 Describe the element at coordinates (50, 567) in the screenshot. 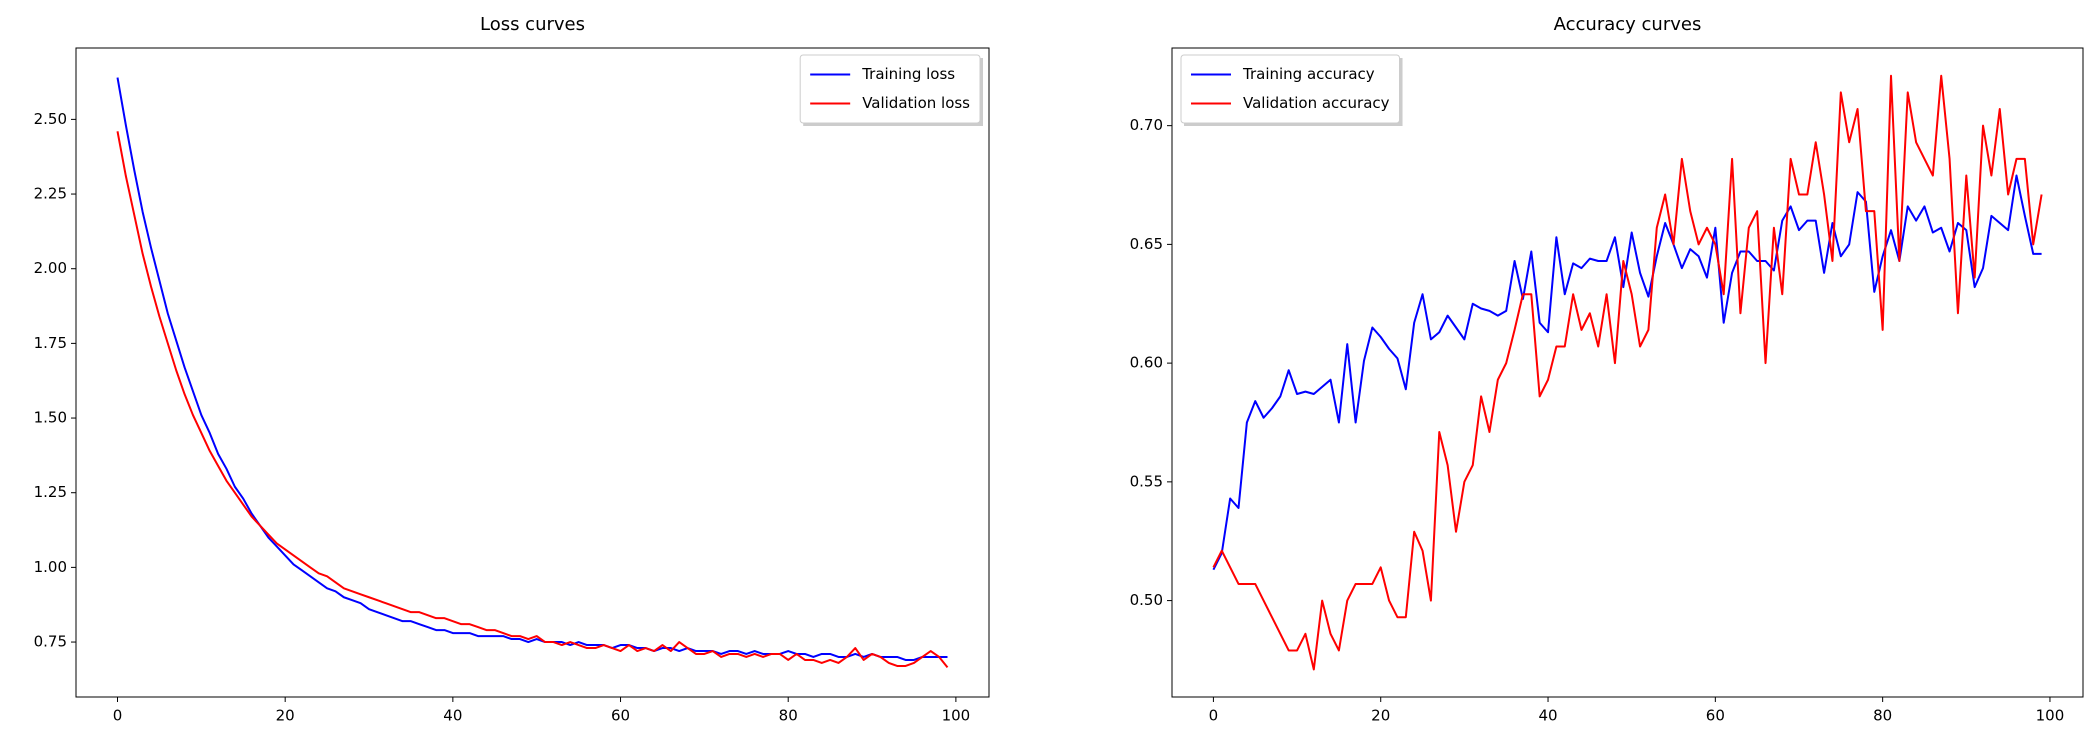

I see `y-tick-label: 1.00` at that location.